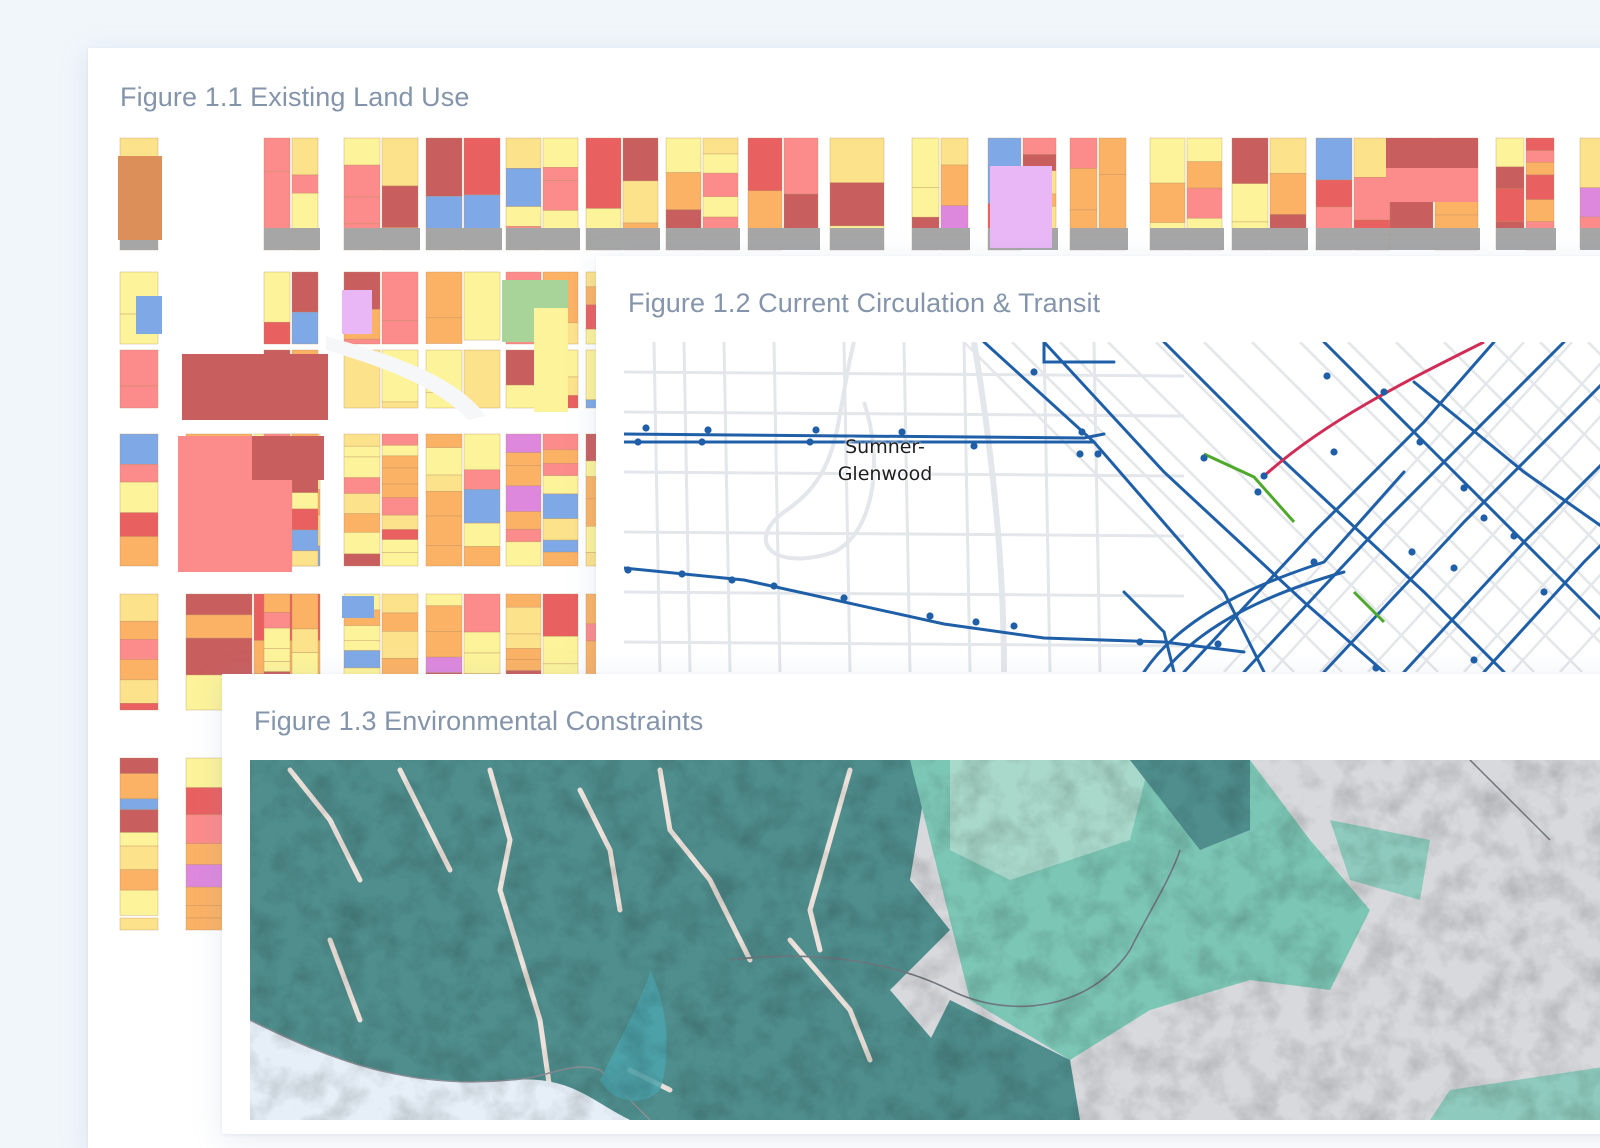 The image size is (1600, 1148). What do you see at coordinates (864, 303) in the screenshot?
I see `figure-title-circulation: Figure 1.2 Current Circulation & Transit` at bounding box center [864, 303].